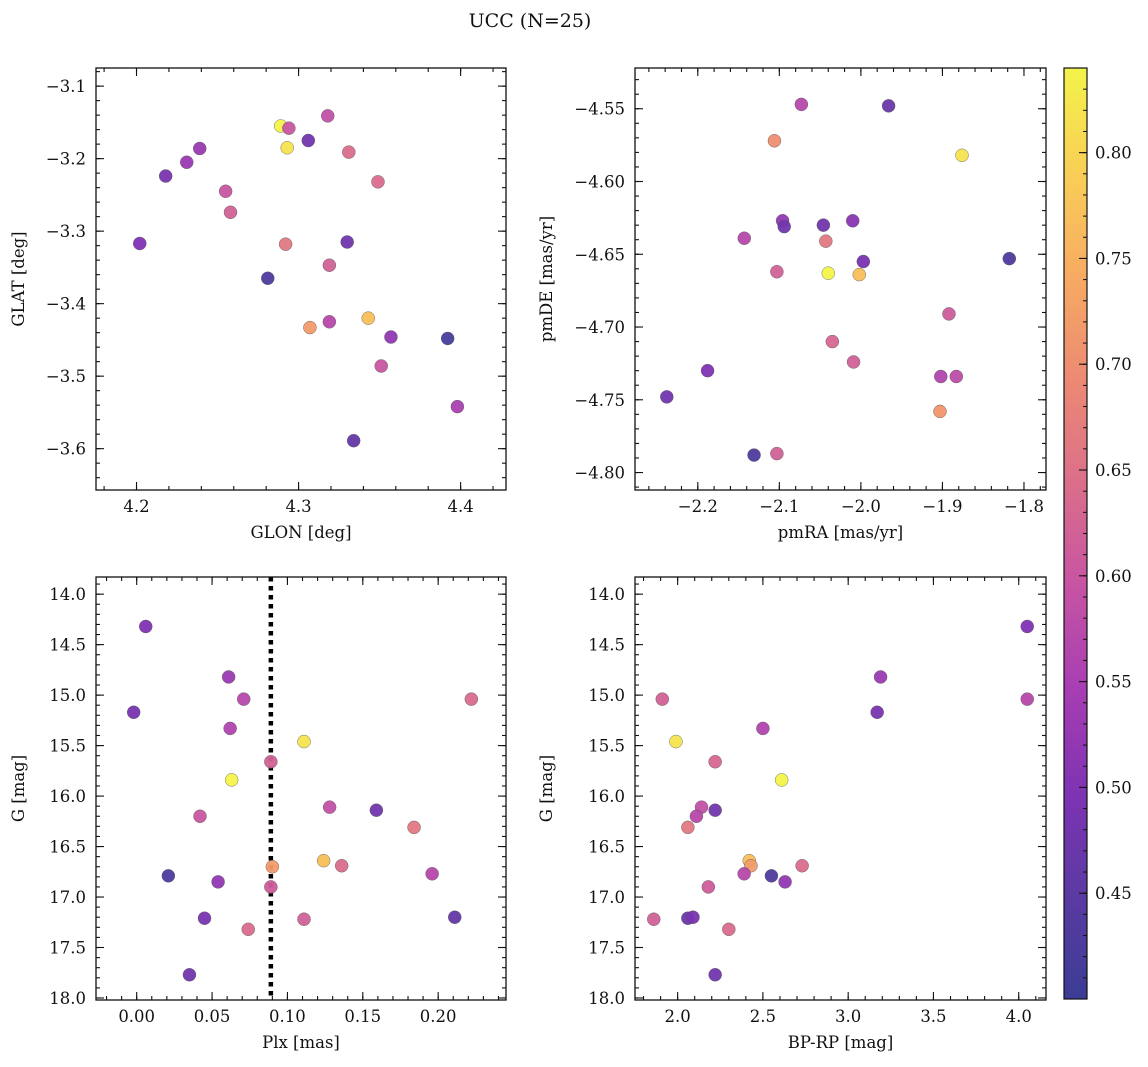 The image size is (1148, 1067). Describe the element at coordinates (599, 327) in the screenshot. I see `y-tick-label: −4.70` at that location.